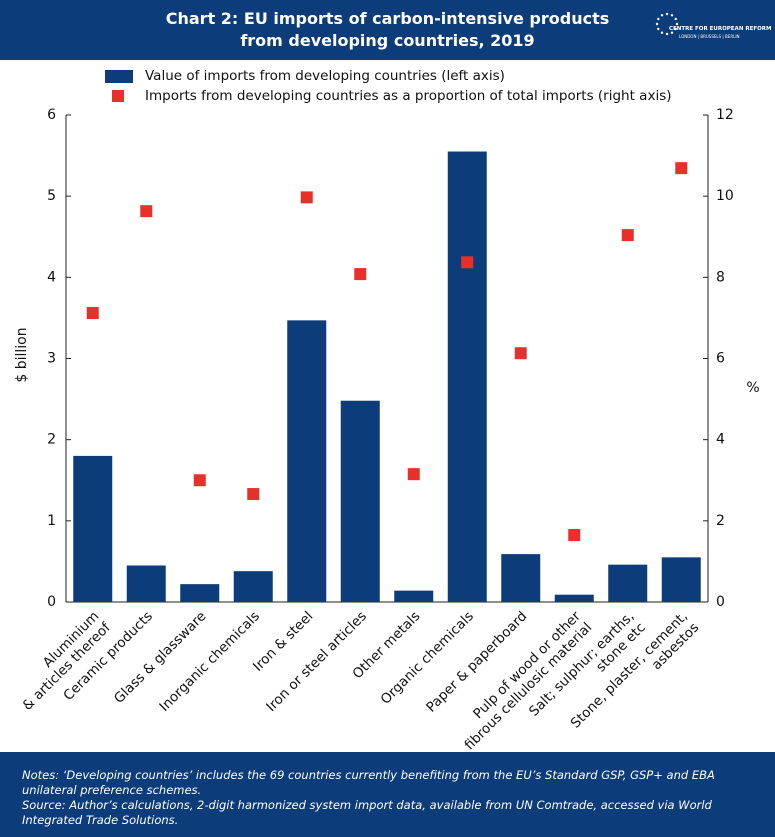 The width and height of the screenshot is (775, 837). What do you see at coordinates (51, 196) in the screenshot?
I see `y-tick-label: 5` at bounding box center [51, 196].